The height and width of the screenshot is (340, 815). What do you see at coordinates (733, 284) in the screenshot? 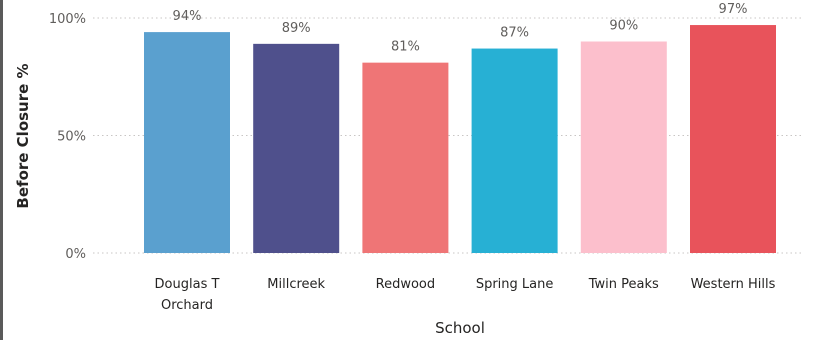
I see `x-category-label: Western Hills` at bounding box center [733, 284].